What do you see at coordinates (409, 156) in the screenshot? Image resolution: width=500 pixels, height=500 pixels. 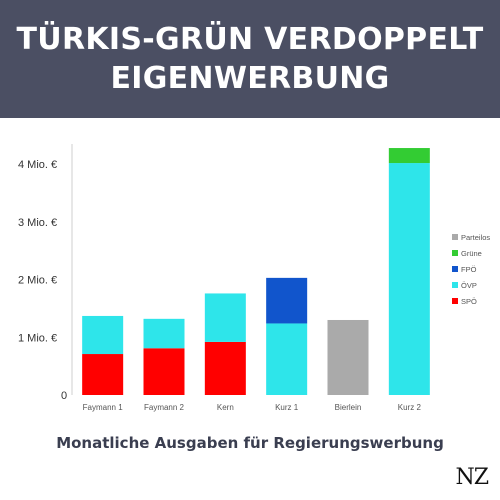 I see `bar-kurz-2-gruene` at bounding box center [409, 156].